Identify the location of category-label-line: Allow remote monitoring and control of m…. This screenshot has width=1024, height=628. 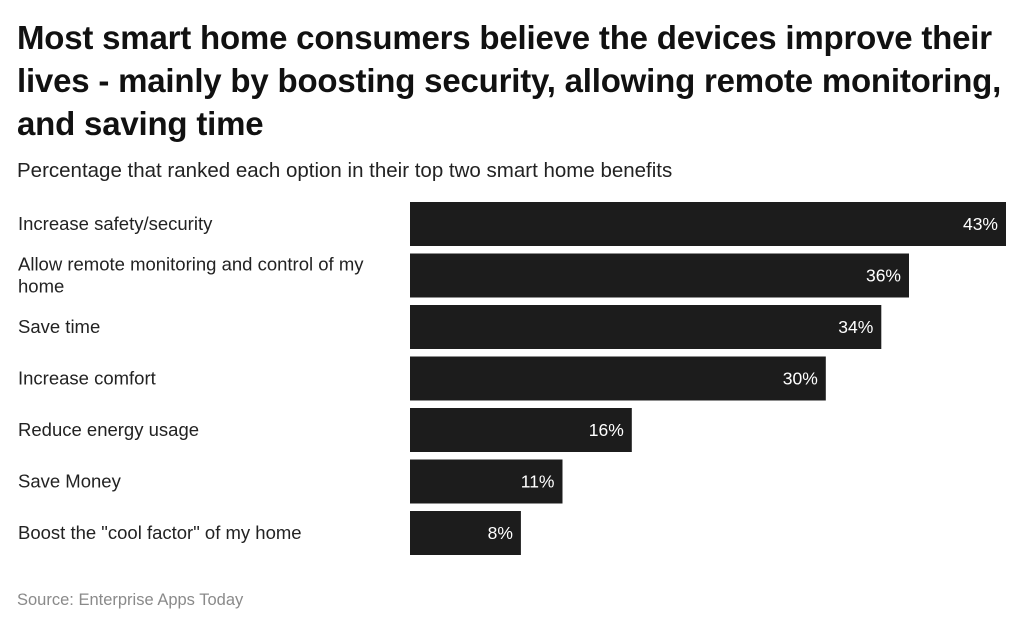
(191, 264).